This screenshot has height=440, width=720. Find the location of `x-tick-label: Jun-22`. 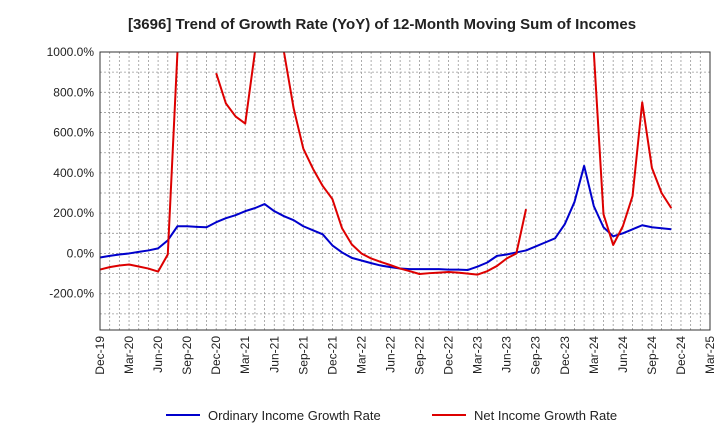

x-tick-label: Jun-22 is located at coordinates (390, 354).